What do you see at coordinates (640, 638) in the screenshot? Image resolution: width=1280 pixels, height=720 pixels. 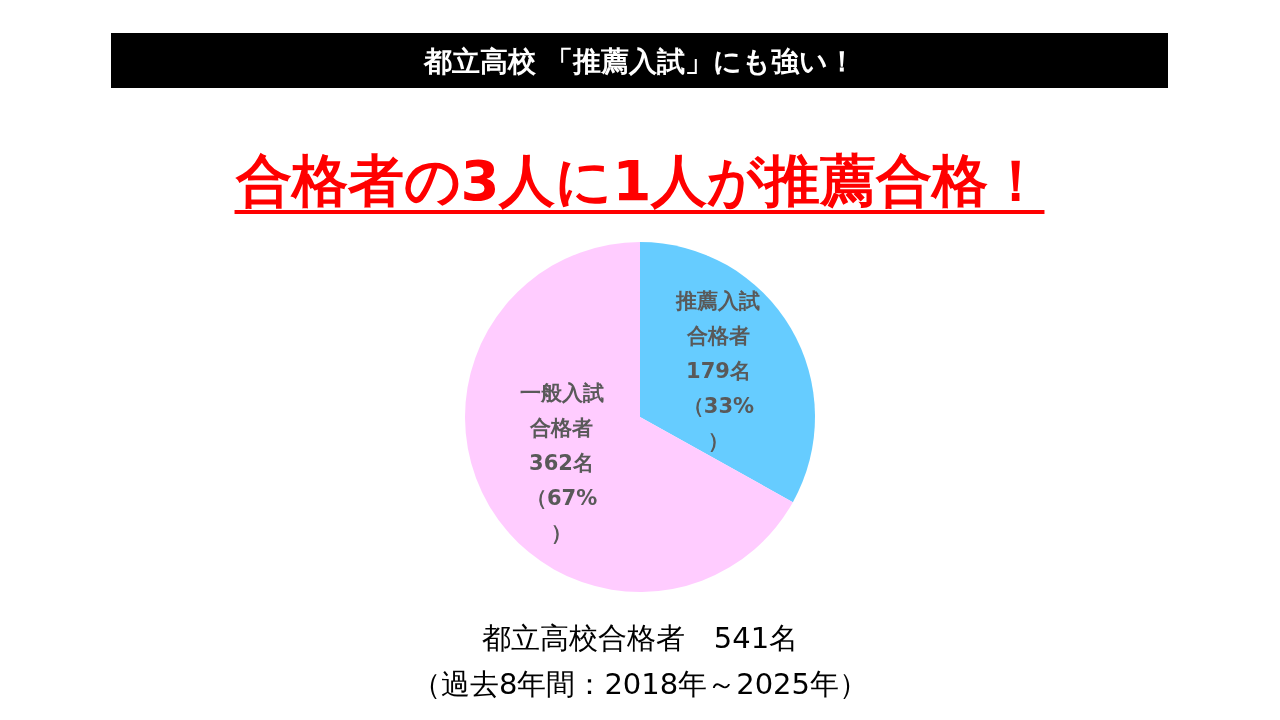 I see `text: 都立高校合格者 541名` at bounding box center [640, 638].